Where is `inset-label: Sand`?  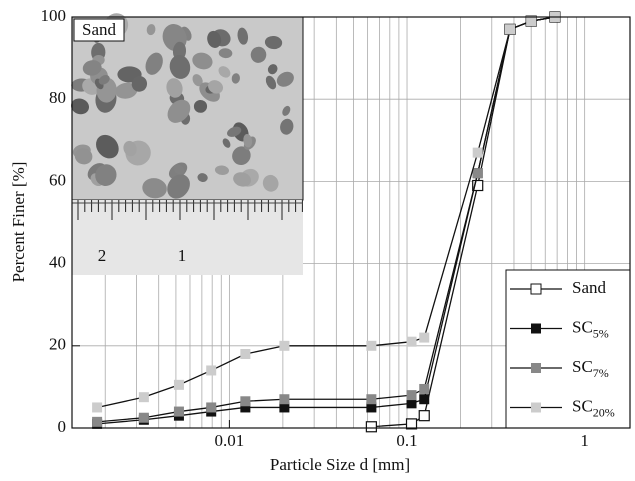 inset-label: Sand is located at coordinates (99, 29).